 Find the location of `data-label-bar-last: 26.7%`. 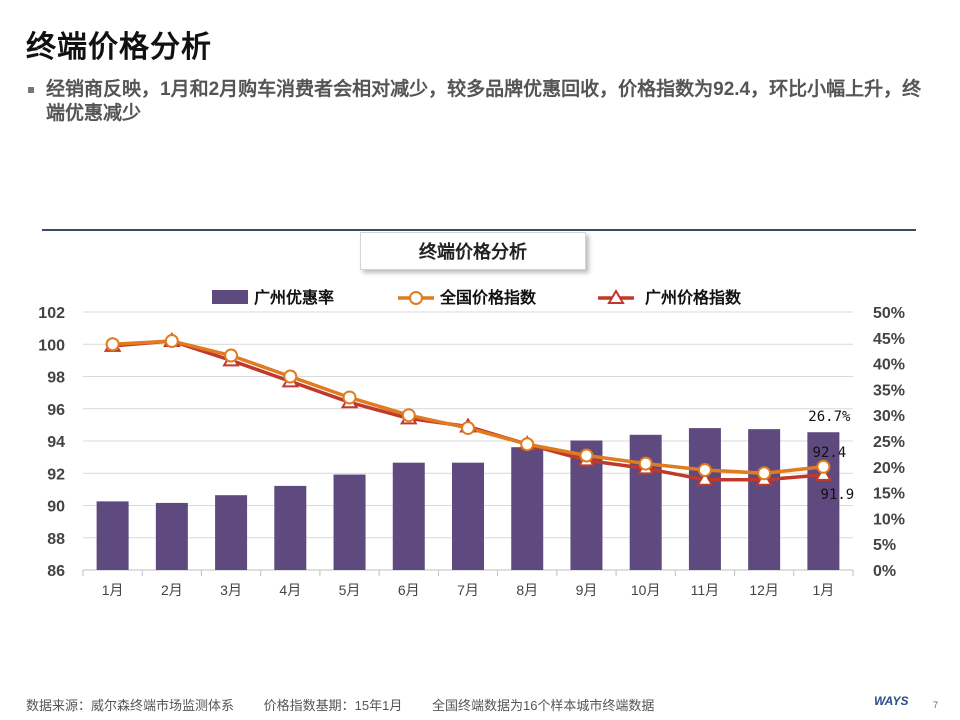

data-label-bar-last: 26.7% is located at coordinates (829, 417).